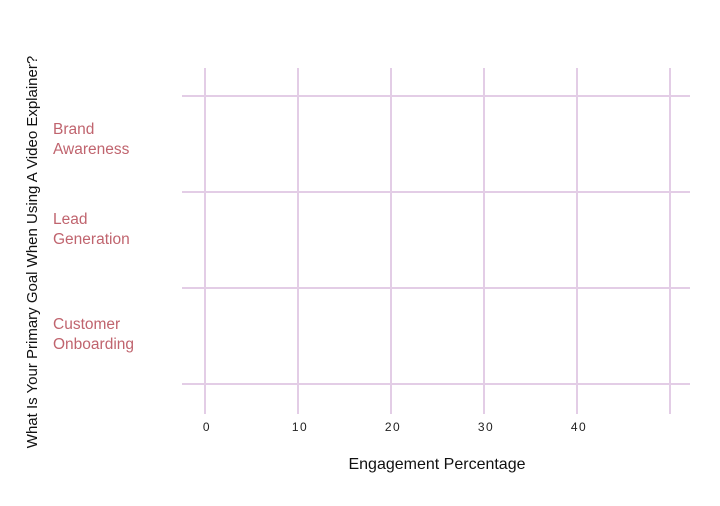 The width and height of the screenshot is (720, 506). What do you see at coordinates (486, 427) in the screenshot?
I see `x-tick-label-3: 30` at bounding box center [486, 427].